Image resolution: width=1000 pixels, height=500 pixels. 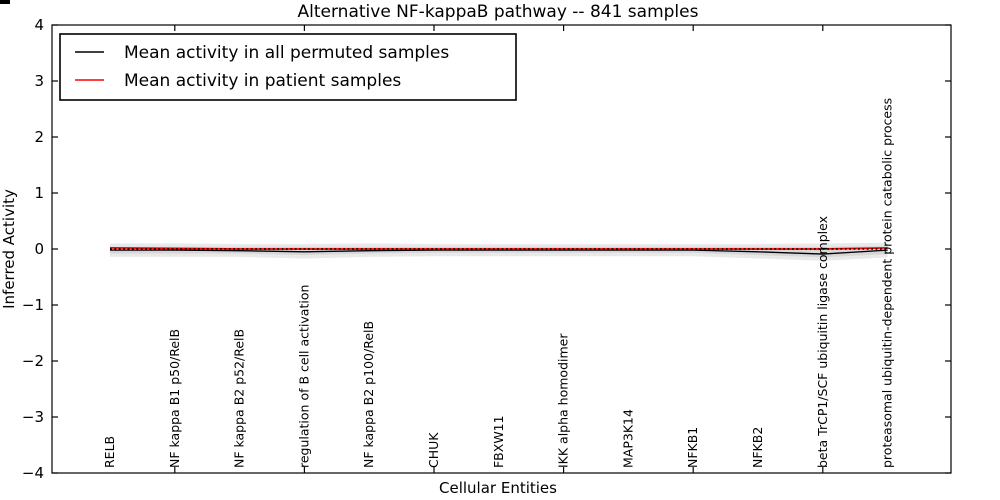 What do you see at coordinates (39, 137) in the screenshot?
I see `y-tick-label: 2` at bounding box center [39, 137].